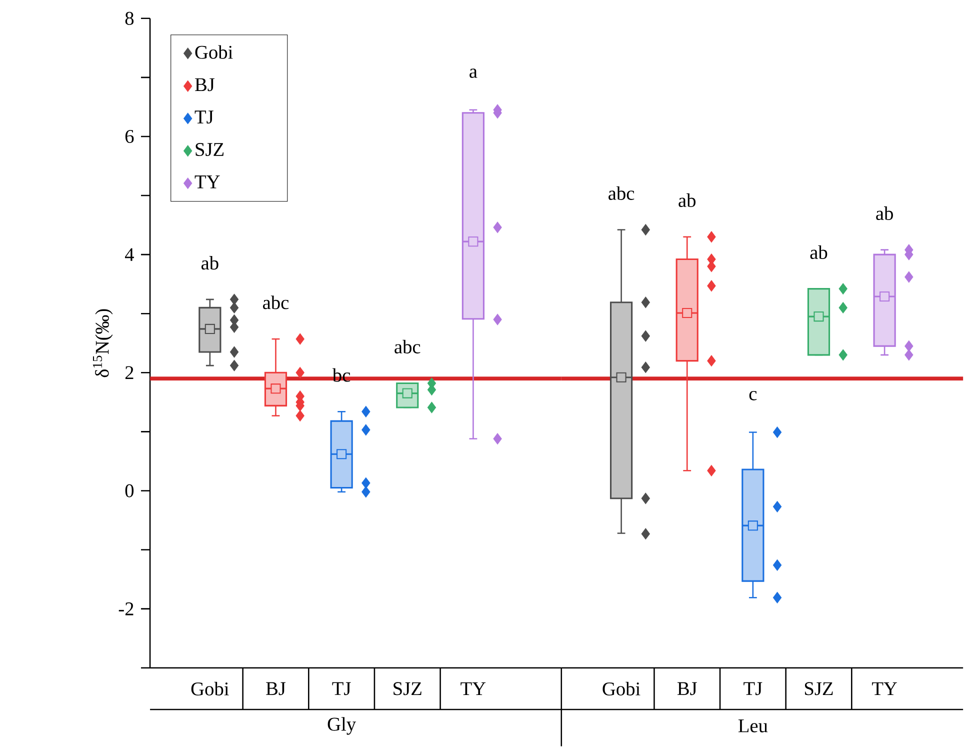 The width and height of the screenshot is (965, 747). Describe the element at coordinates (129, 254) in the screenshot. I see `y-tick-label: 4` at that location.